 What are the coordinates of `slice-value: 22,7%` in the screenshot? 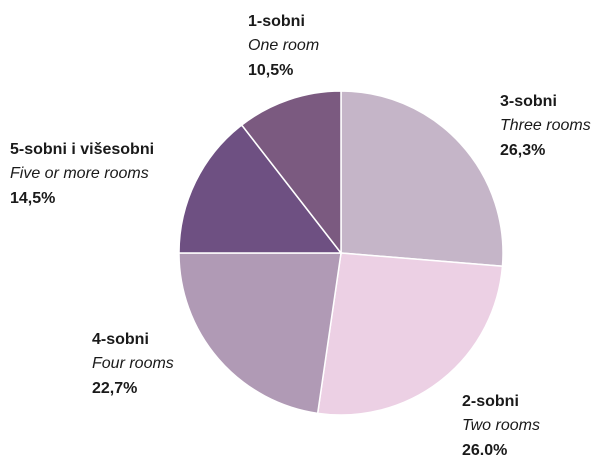 It's located at (114, 388).